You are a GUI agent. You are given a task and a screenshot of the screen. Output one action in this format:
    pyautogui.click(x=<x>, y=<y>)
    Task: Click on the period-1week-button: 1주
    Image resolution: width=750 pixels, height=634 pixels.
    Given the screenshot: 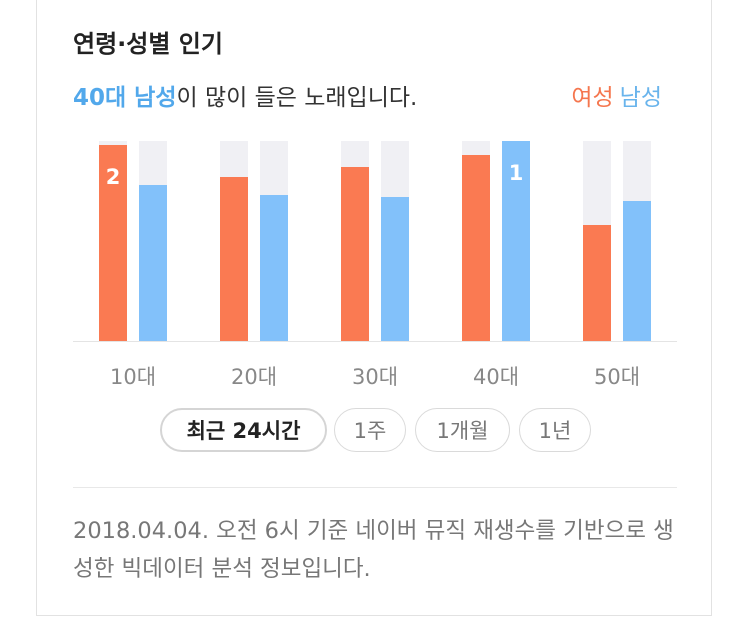 What is the action you would take?
    pyautogui.click(x=370, y=430)
    